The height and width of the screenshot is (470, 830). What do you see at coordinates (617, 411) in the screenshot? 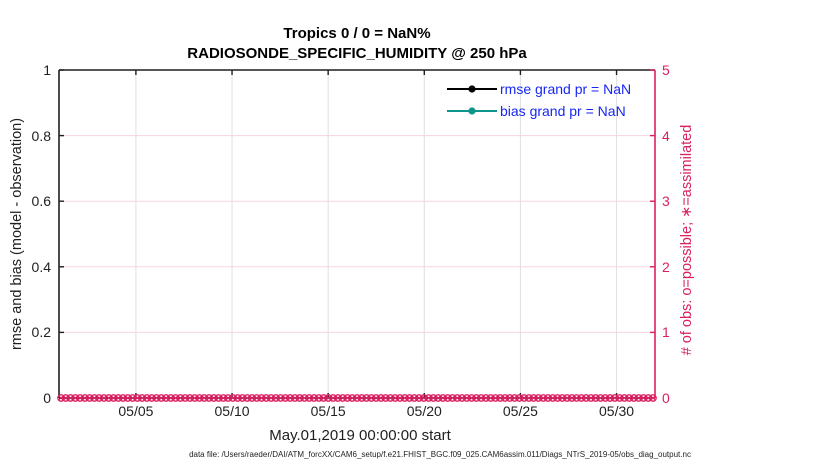
I see `x-tick-label: 05/30` at bounding box center [617, 411].